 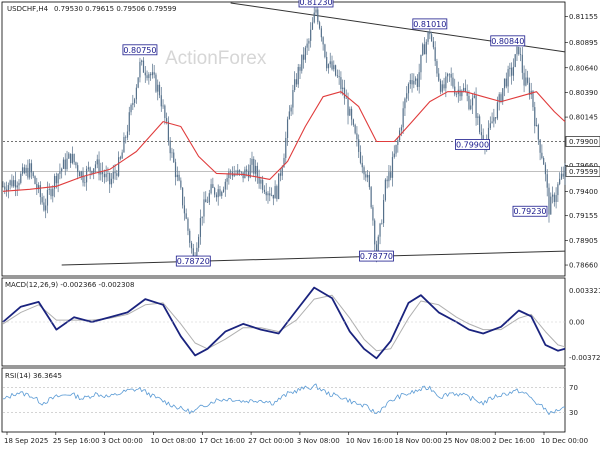 I want to click on current-price-box: 0.79599, so click(x=582, y=171).